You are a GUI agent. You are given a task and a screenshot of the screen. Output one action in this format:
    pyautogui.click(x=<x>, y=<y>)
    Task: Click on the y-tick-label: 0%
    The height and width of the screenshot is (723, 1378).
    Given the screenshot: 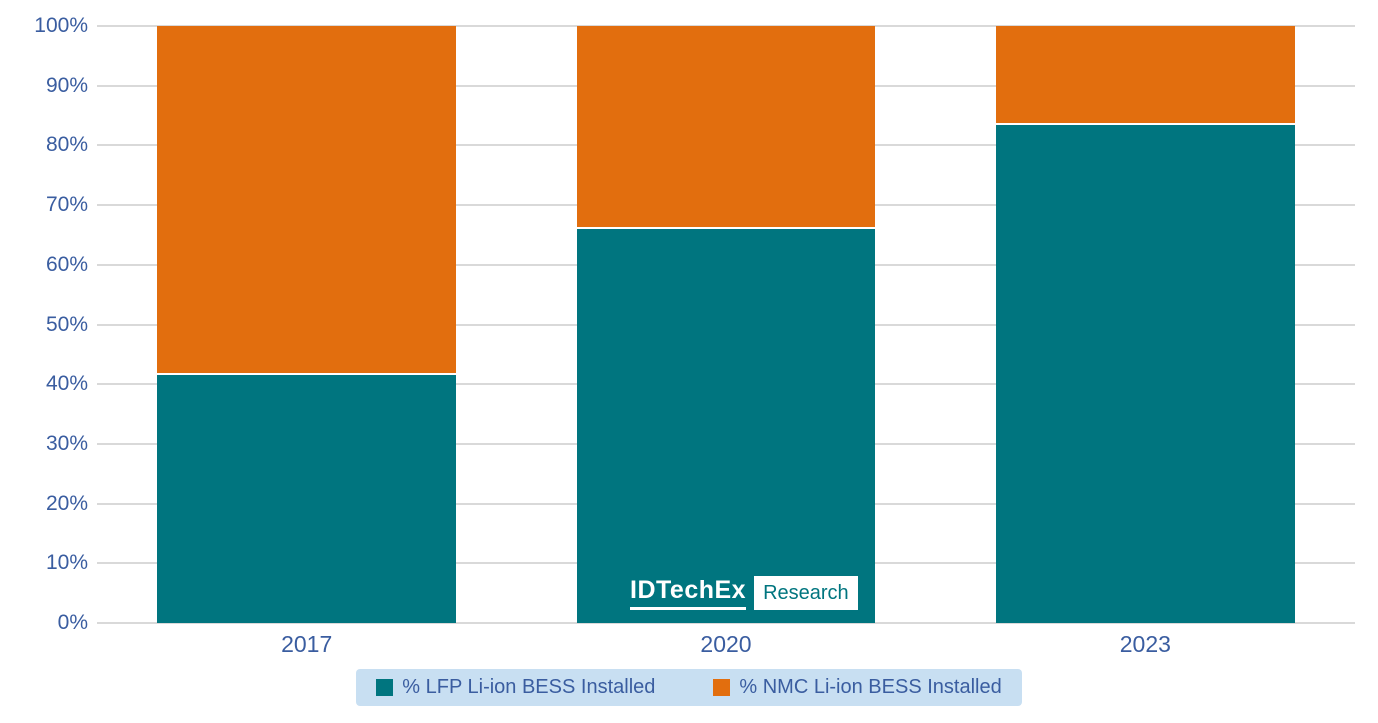 What is the action you would take?
    pyautogui.click(x=72, y=622)
    